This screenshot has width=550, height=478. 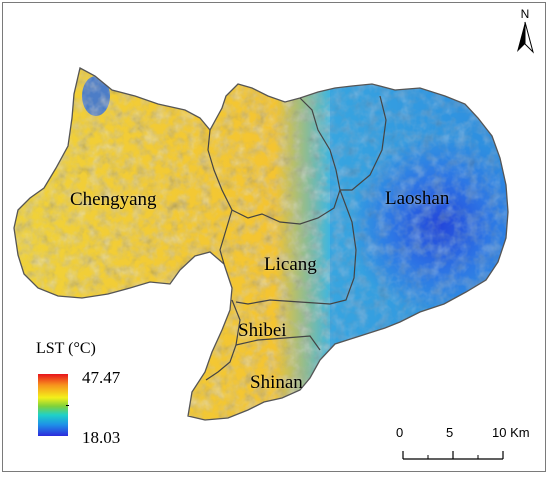 I want to click on legend-min-value: 18.03, so click(x=101, y=437).